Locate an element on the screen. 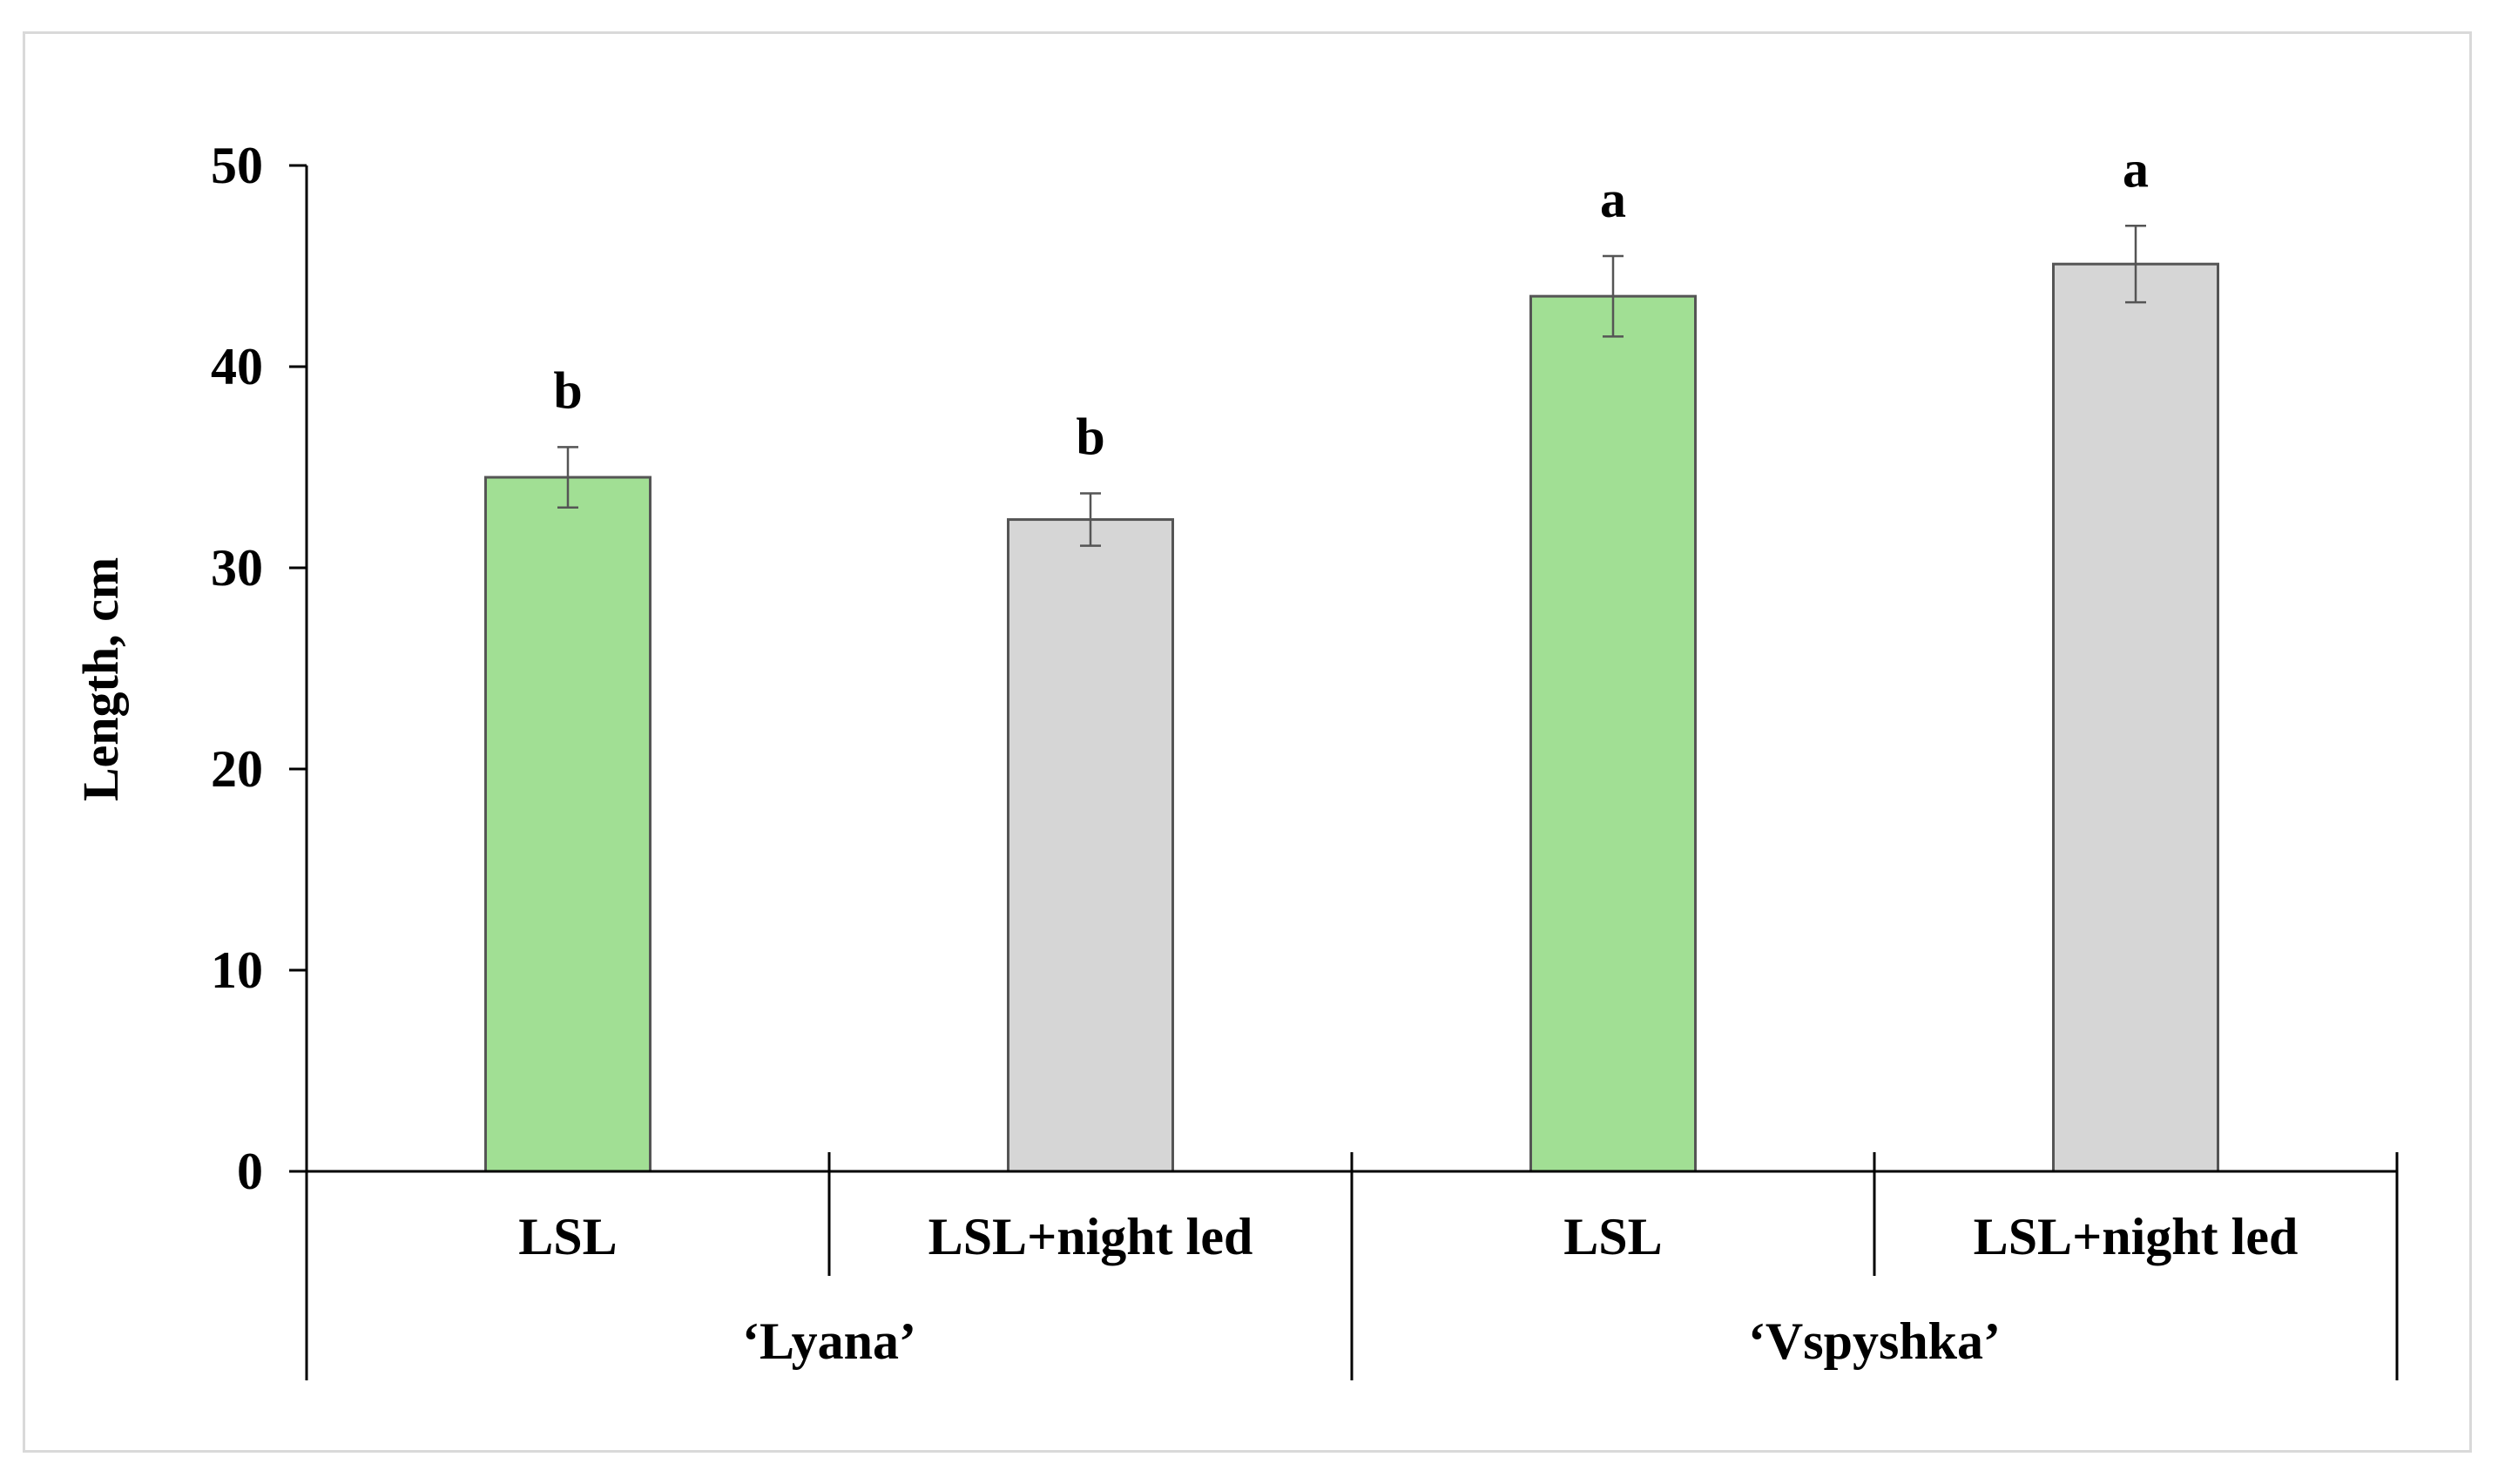 This screenshot has width=2498, height=1484. y-axis-title: Length, cm is located at coordinates (100, 679).